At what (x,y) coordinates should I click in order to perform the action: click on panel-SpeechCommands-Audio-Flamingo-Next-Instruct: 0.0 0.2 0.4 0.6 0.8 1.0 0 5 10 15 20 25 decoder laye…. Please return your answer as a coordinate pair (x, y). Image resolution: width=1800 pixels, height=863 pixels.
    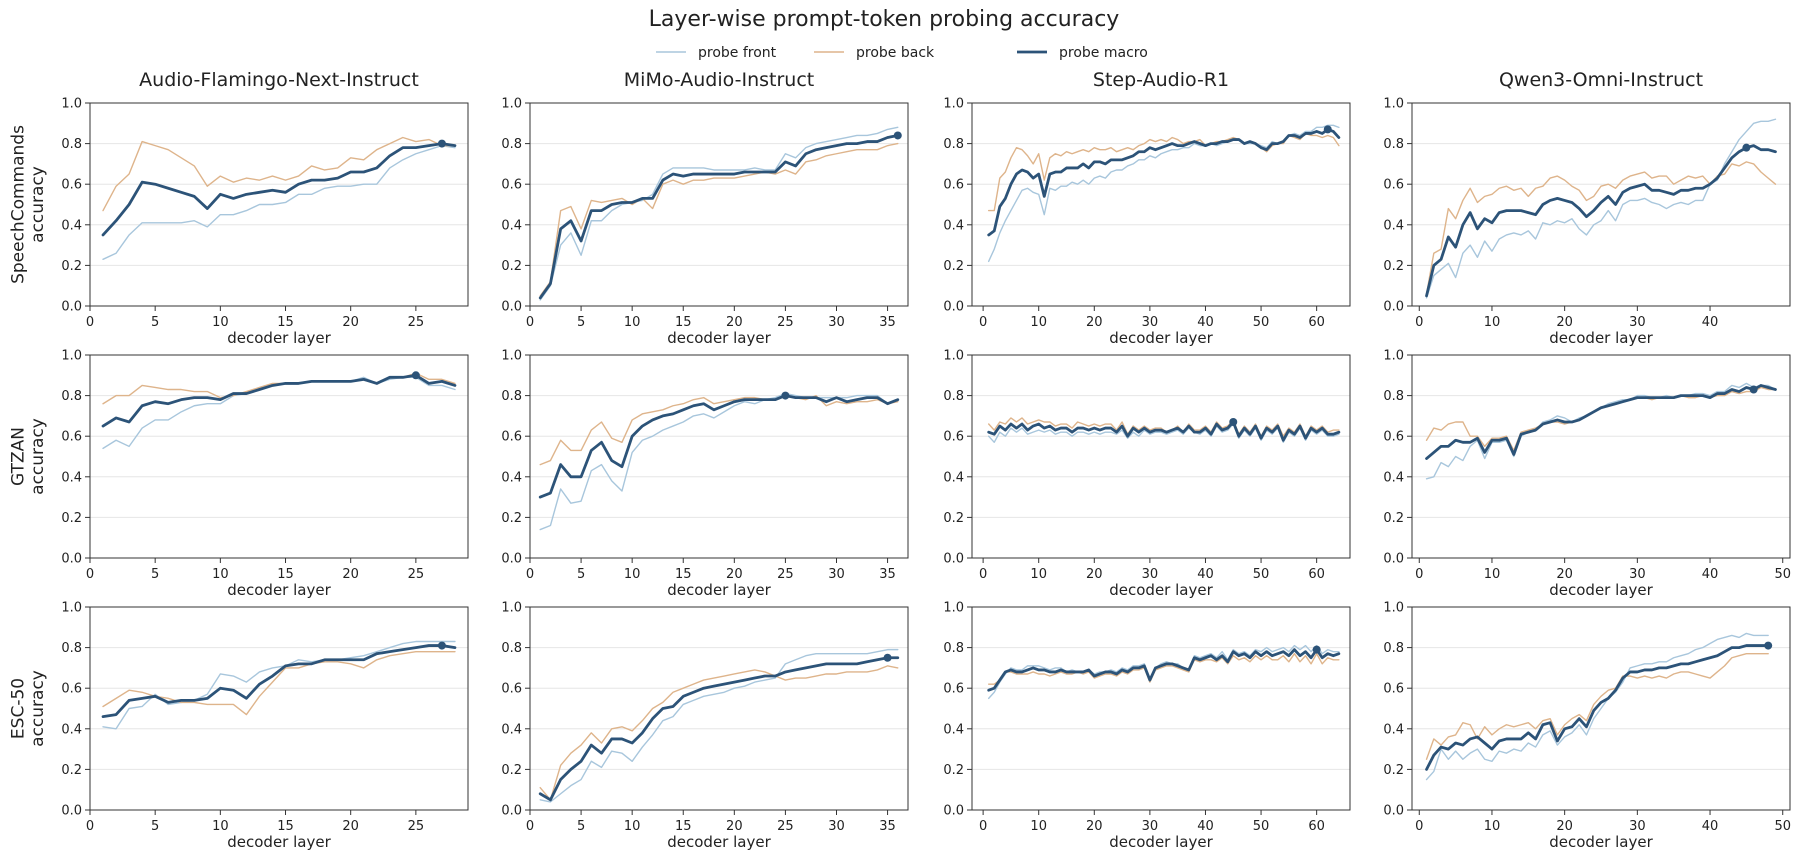
    Looking at the image, I should click on (265, 222).